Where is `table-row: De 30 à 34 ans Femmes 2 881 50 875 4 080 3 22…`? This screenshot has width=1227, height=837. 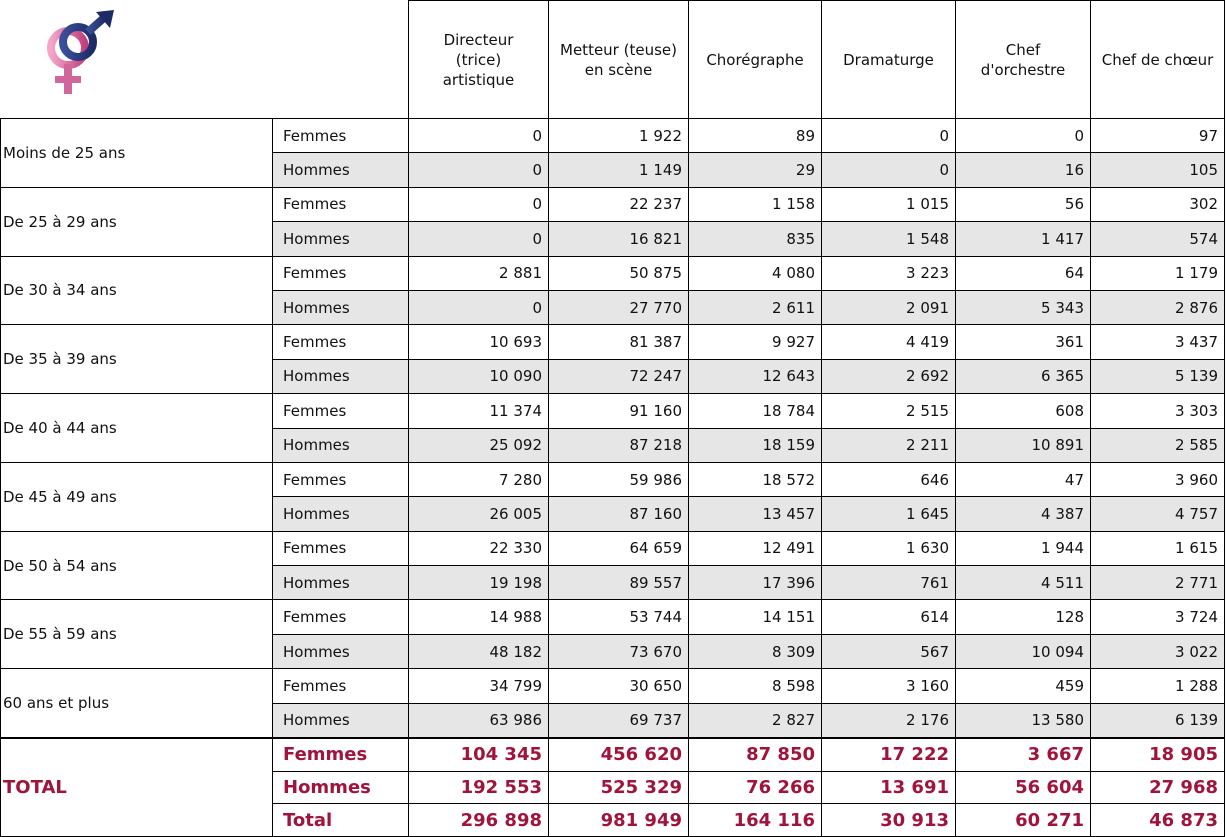 table-row: De 30 à 34 ans Femmes 2 881 50 875 4 080 3 22… is located at coordinates (612, 290).